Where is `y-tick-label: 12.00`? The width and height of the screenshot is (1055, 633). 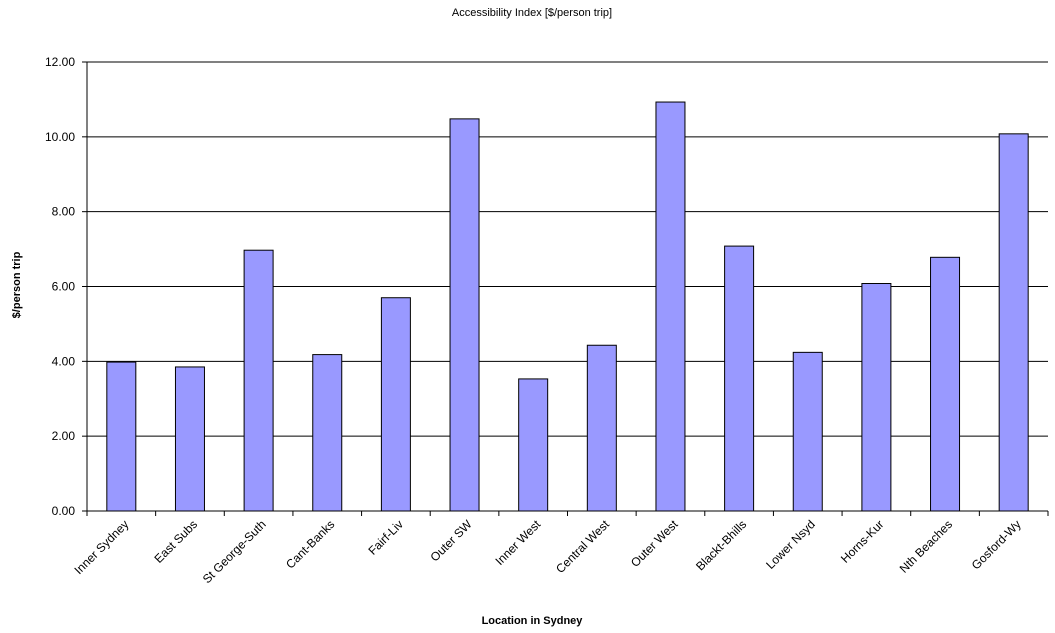
y-tick-label: 12.00 is located at coordinates (60, 62).